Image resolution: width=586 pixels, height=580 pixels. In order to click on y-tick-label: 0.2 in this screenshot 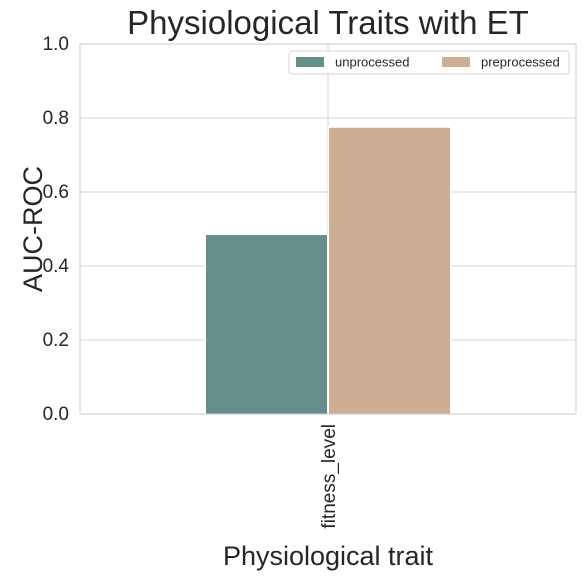, I will do `click(56, 340)`.